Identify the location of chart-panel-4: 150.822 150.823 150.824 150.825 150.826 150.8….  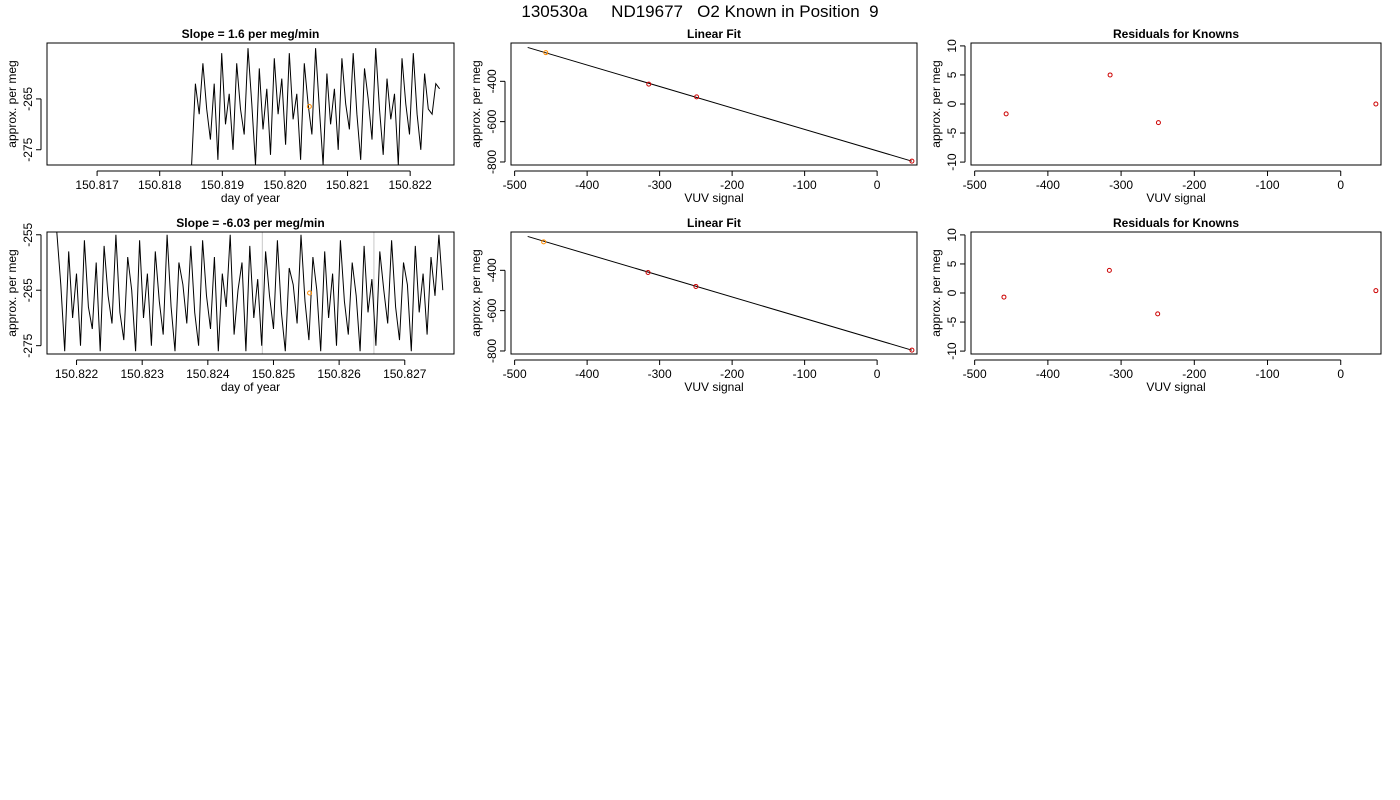
(230, 305).